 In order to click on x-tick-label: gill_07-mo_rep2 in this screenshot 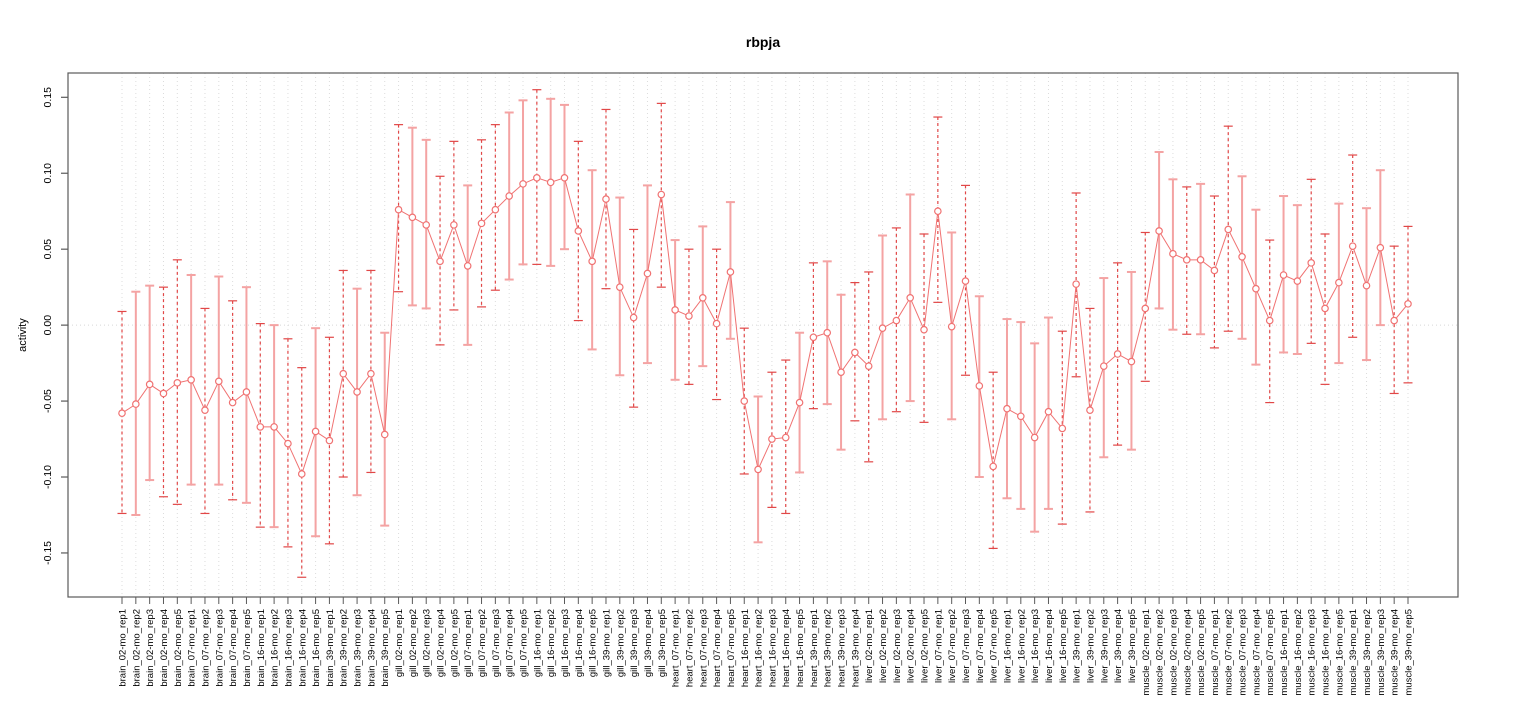, I will do `click(482, 643)`.